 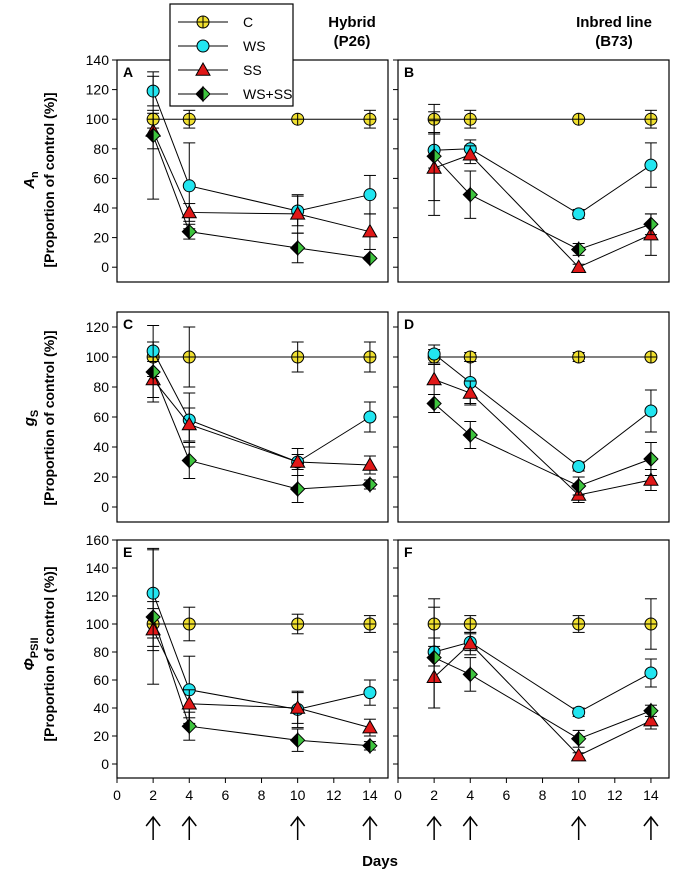 I want to click on panel-c-series-ws-ss, so click(x=261, y=422).